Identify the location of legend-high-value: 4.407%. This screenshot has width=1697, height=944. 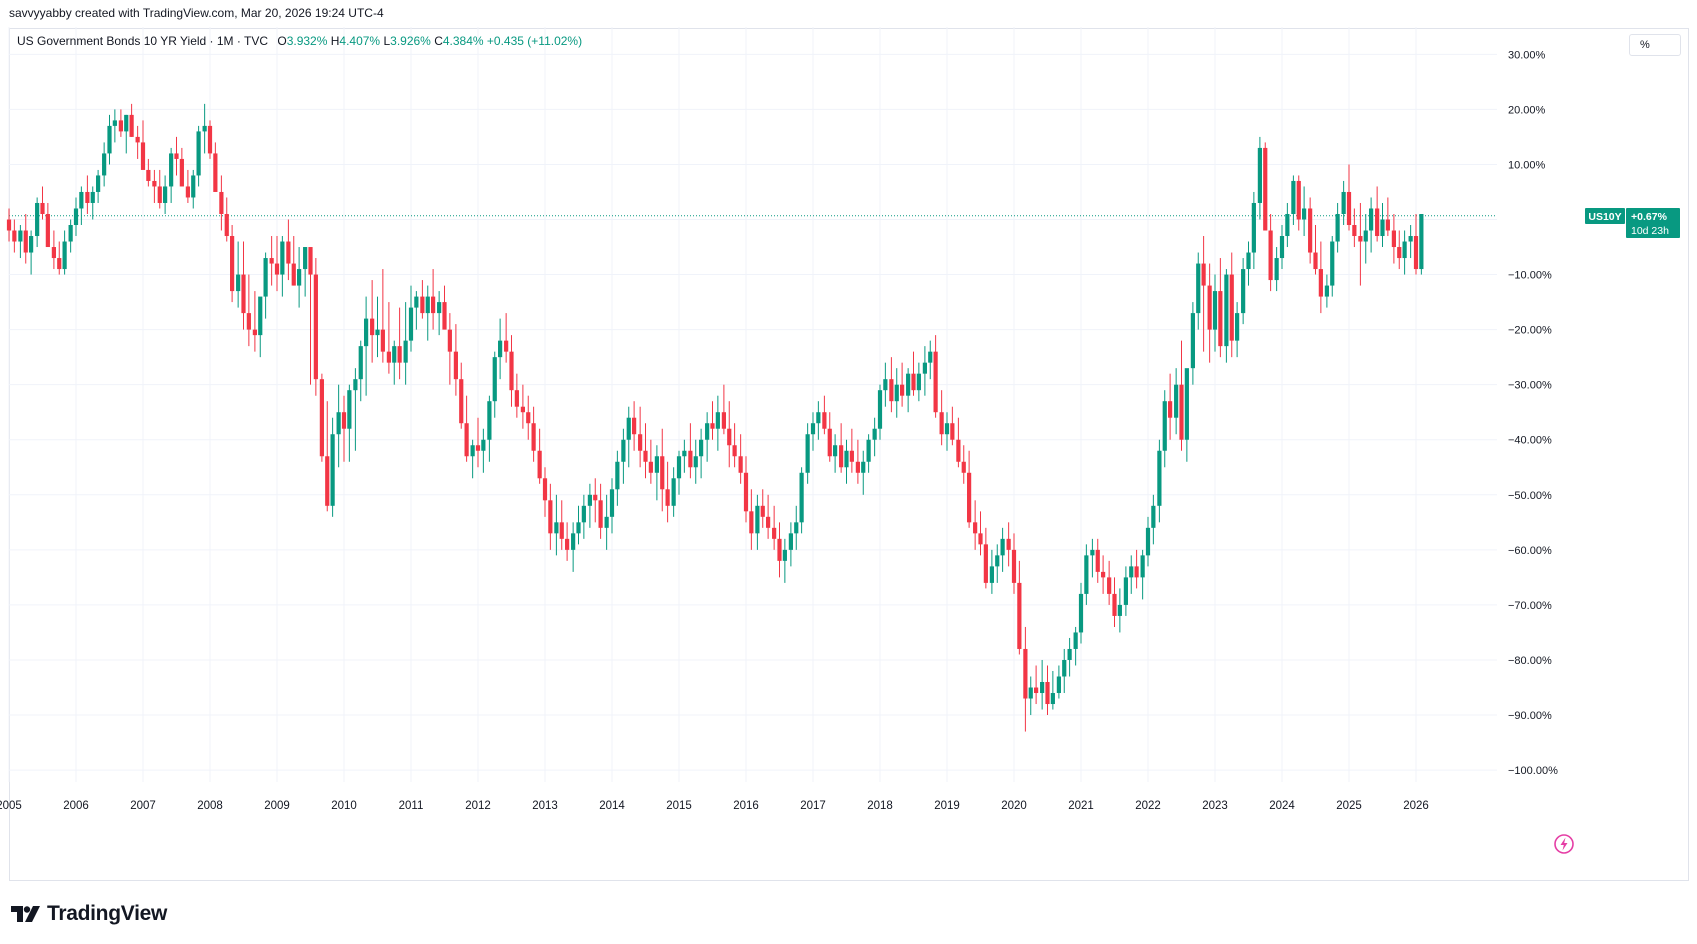
(360, 41).